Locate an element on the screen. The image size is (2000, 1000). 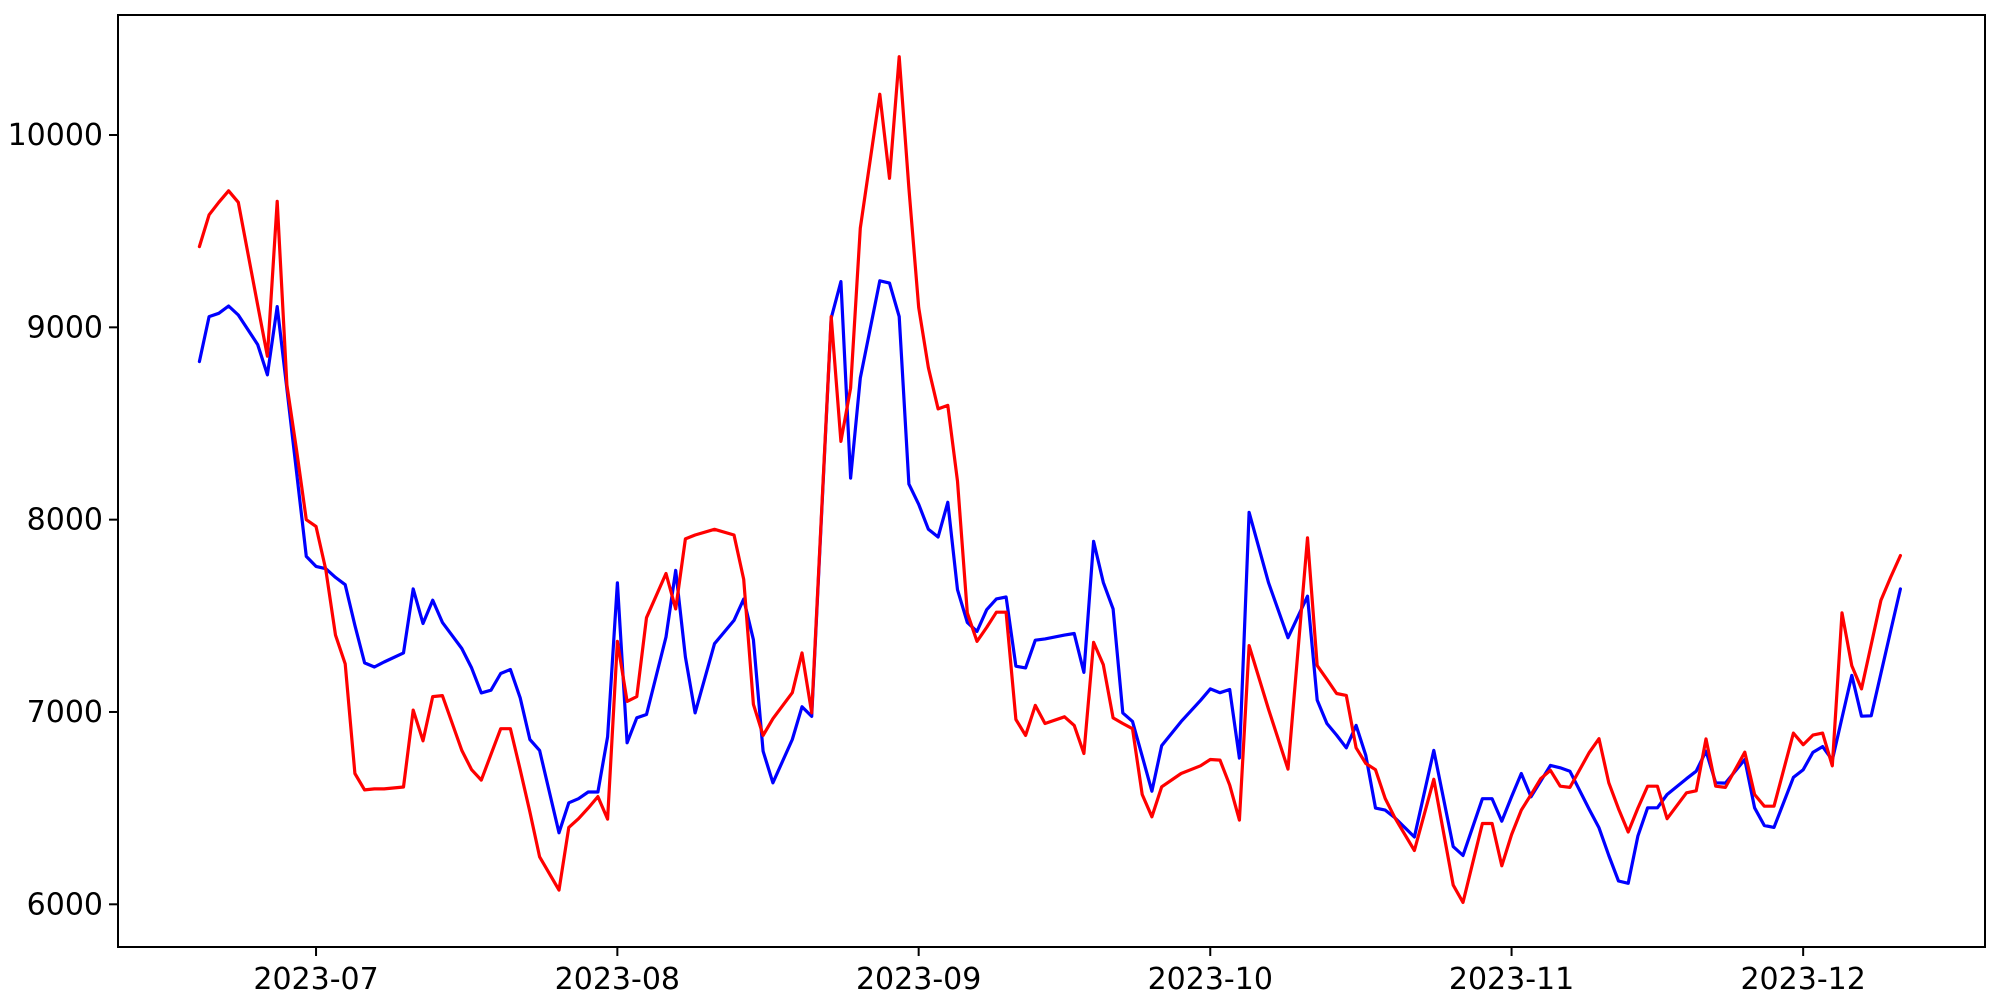
x-tick-label: 2023-11 is located at coordinates (1511, 979).